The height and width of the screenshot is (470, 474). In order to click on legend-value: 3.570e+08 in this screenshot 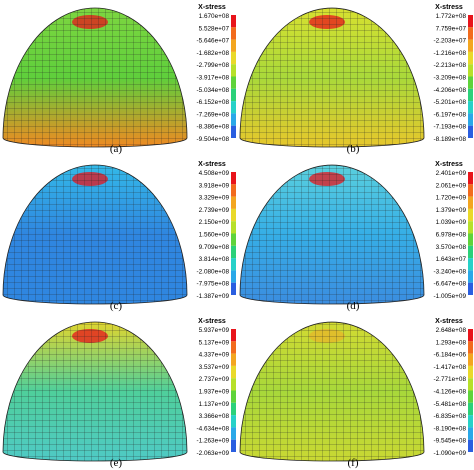, I will do `click(451, 247)`.